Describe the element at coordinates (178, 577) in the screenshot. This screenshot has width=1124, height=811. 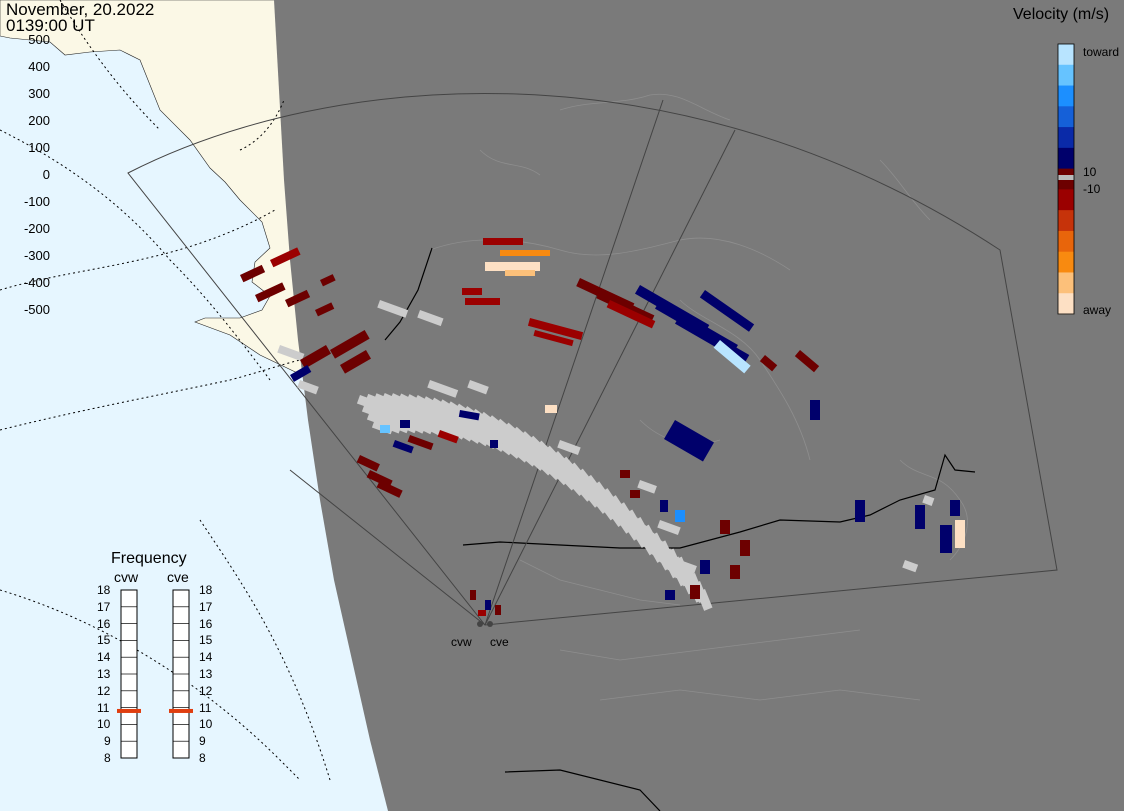
I see `radar-name-cve: cve` at that location.